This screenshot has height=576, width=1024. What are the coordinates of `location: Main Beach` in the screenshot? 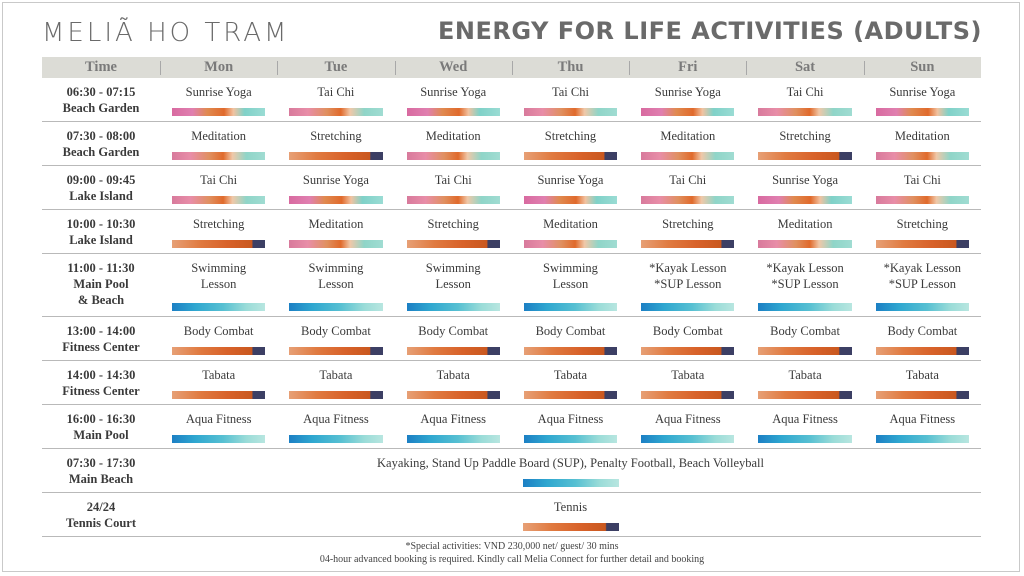 It's located at (101, 479).